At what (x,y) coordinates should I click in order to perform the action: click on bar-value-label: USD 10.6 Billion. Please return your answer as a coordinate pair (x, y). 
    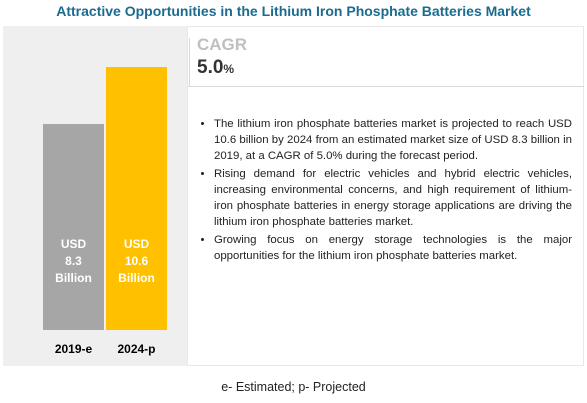
    Looking at the image, I should click on (136, 261).